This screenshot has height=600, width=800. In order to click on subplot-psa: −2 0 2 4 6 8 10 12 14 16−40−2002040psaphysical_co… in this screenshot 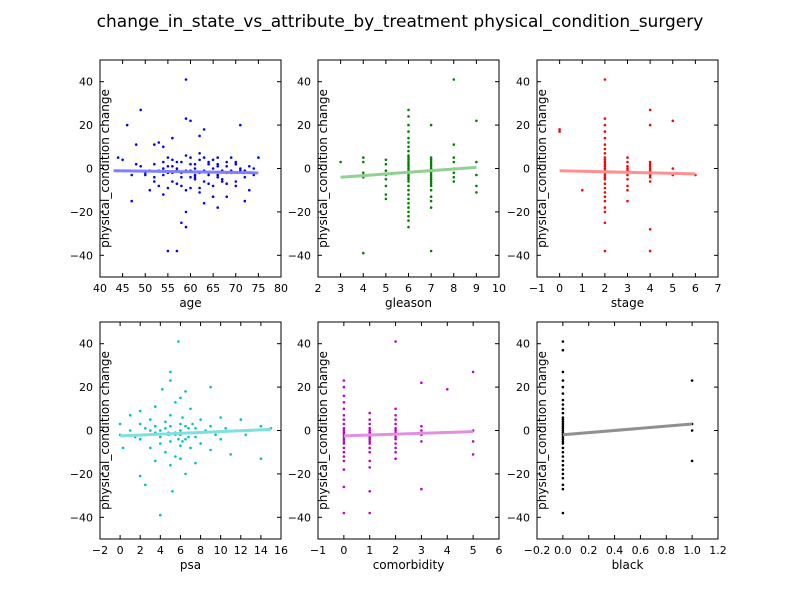, I will do `click(179, 446)`.